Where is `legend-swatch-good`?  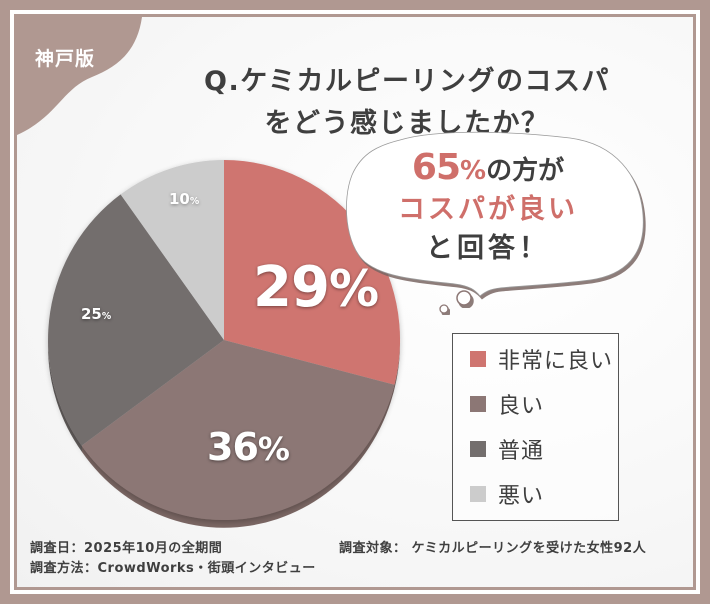
legend-swatch-good is located at coordinates (478, 404).